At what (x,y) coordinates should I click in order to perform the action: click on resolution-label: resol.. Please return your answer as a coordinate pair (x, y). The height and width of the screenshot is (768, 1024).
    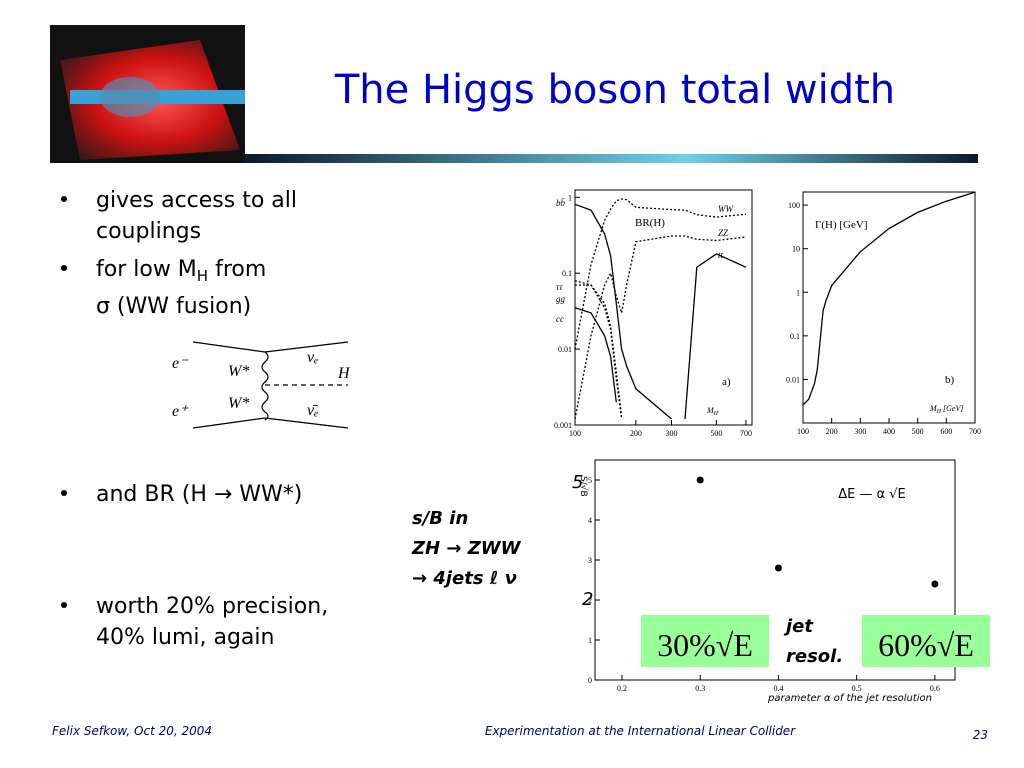
    Looking at the image, I should click on (814, 656).